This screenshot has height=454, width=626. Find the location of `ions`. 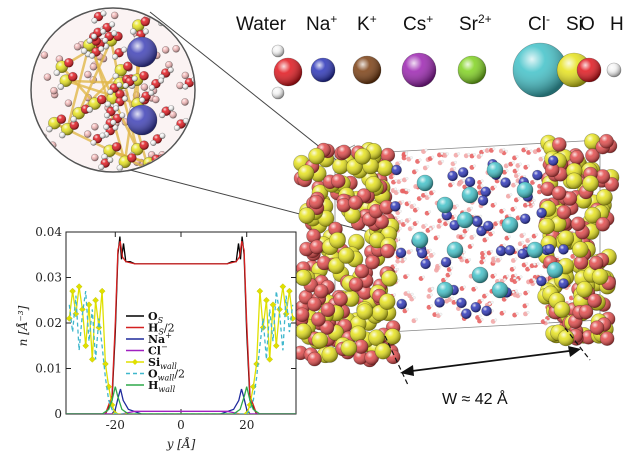

ions is located at coordinates (479, 237).